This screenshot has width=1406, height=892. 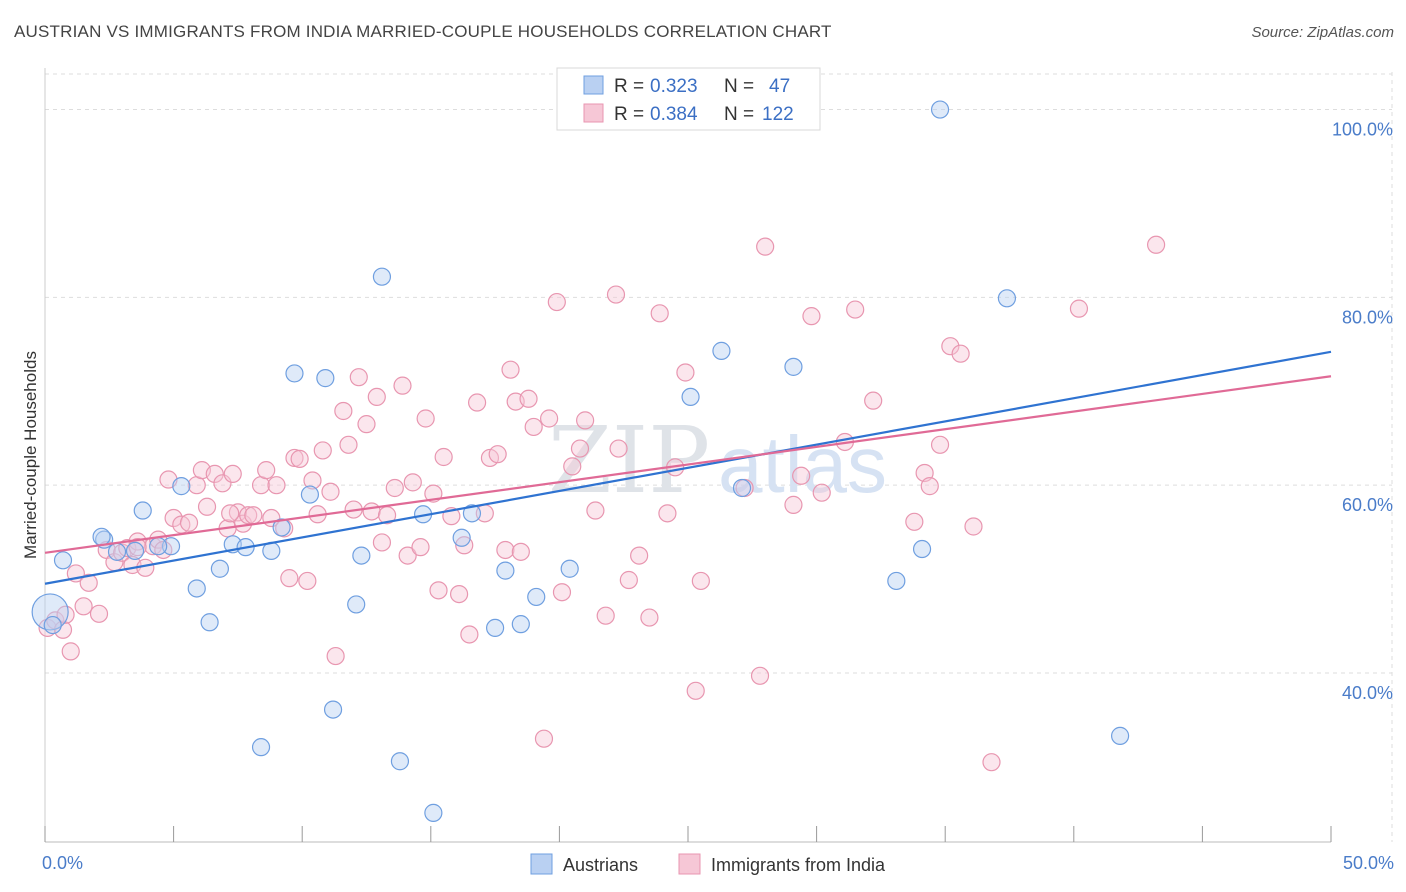 I want to click on bottom-legend-austrians: Austrians, so click(x=600, y=865).